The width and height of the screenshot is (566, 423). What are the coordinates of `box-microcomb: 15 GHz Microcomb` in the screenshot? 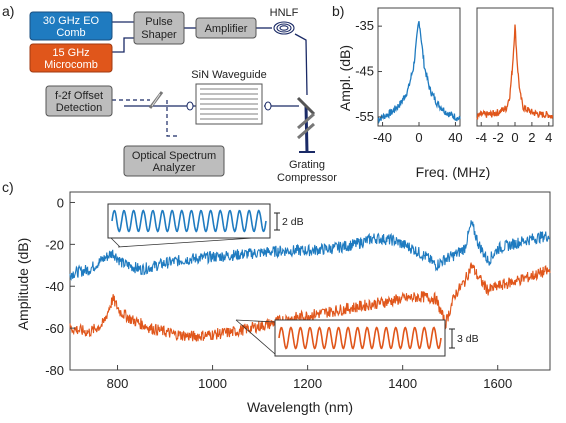 It's located at (71, 58).